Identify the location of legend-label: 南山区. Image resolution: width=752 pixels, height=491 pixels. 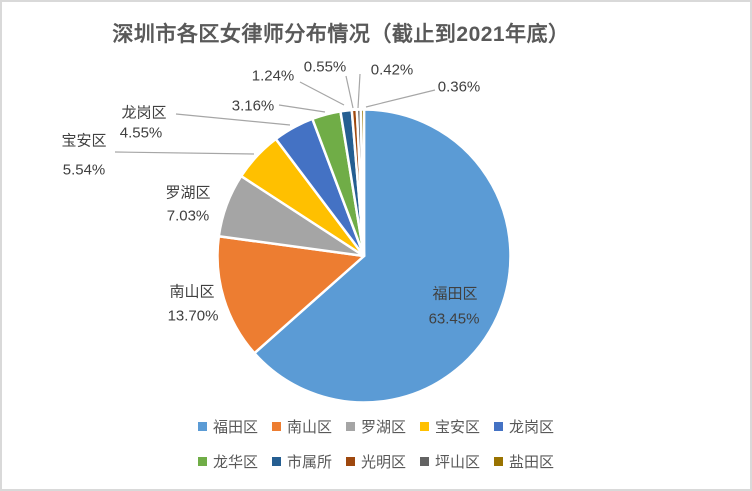
(309, 427).